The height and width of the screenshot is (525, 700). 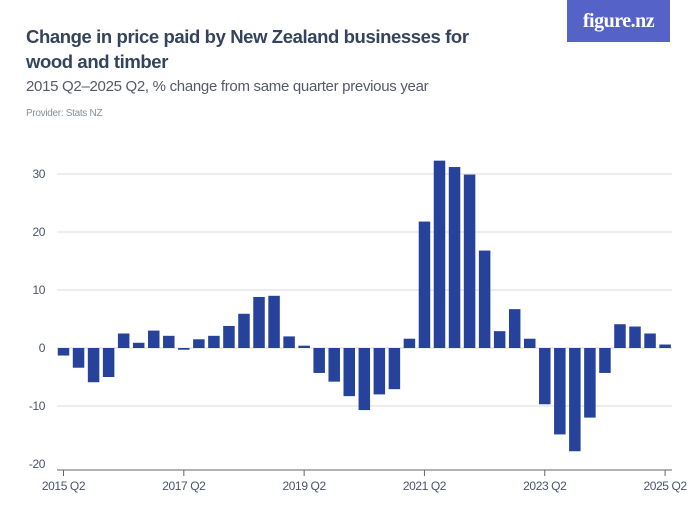 What do you see at coordinates (38, 232) in the screenshot?
I see `y-tick-label: 20` at bounding box center [38, 232].